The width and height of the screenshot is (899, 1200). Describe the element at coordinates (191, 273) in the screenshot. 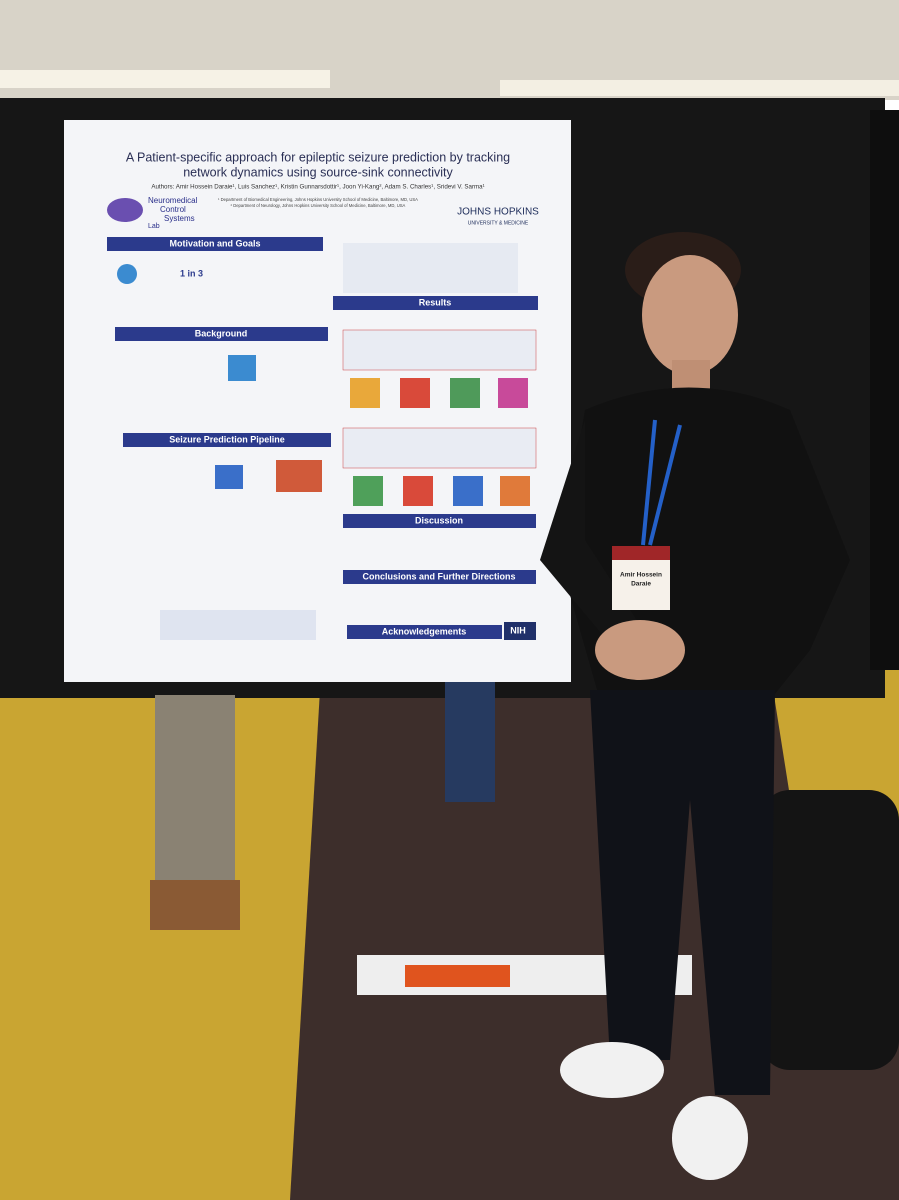

I see `poster-stat: 1 in 3` at that location.